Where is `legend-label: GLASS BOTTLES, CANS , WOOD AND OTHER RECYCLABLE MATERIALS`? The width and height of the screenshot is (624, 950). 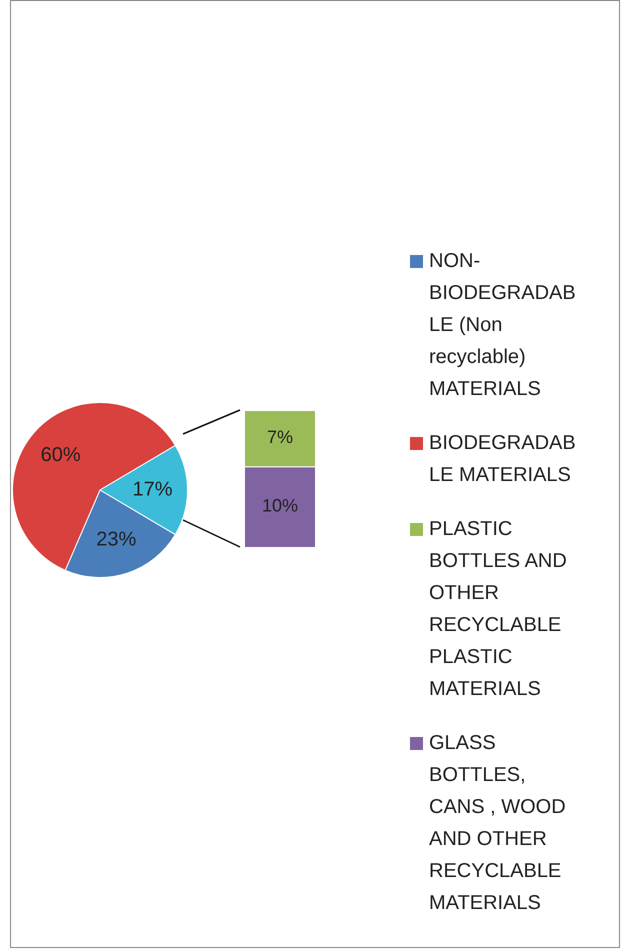 legend-label: GLASS BOTTLES, CANS , WOOD AND OTHER RECYCLABLE MATERIALS is located at coordinates (498, 823).